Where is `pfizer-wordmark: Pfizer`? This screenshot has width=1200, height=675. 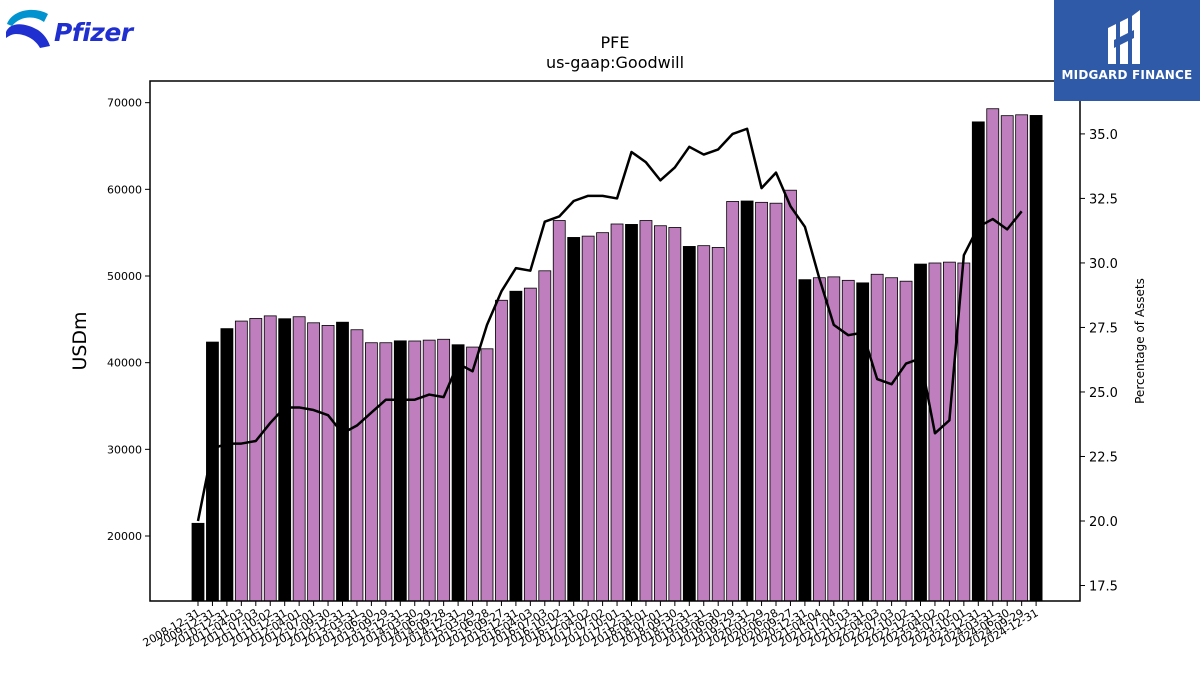
pfizer-wordmark: Pfizer is located at coordinates (93, 32).